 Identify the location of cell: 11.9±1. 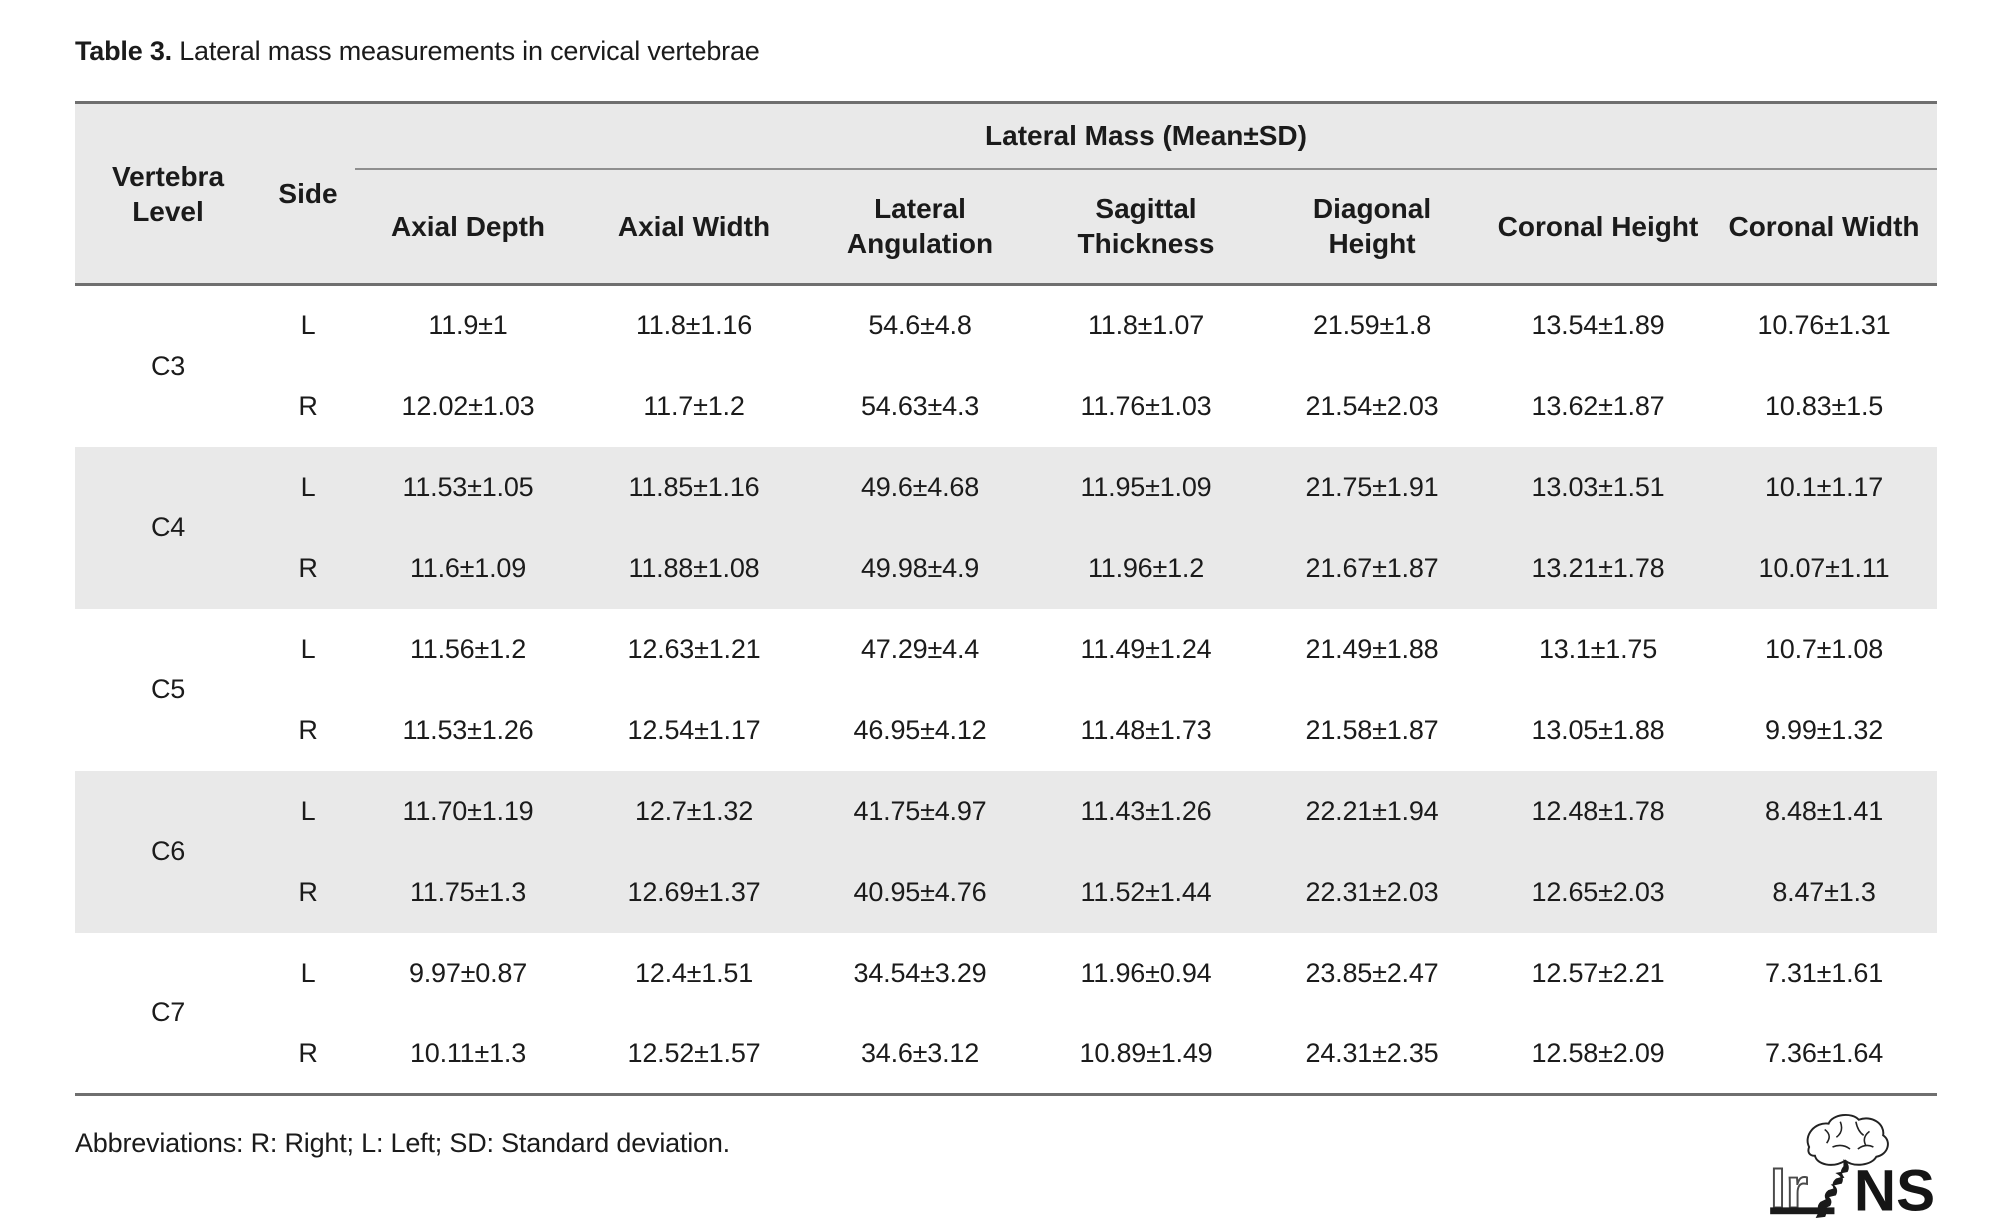
(468, 325).